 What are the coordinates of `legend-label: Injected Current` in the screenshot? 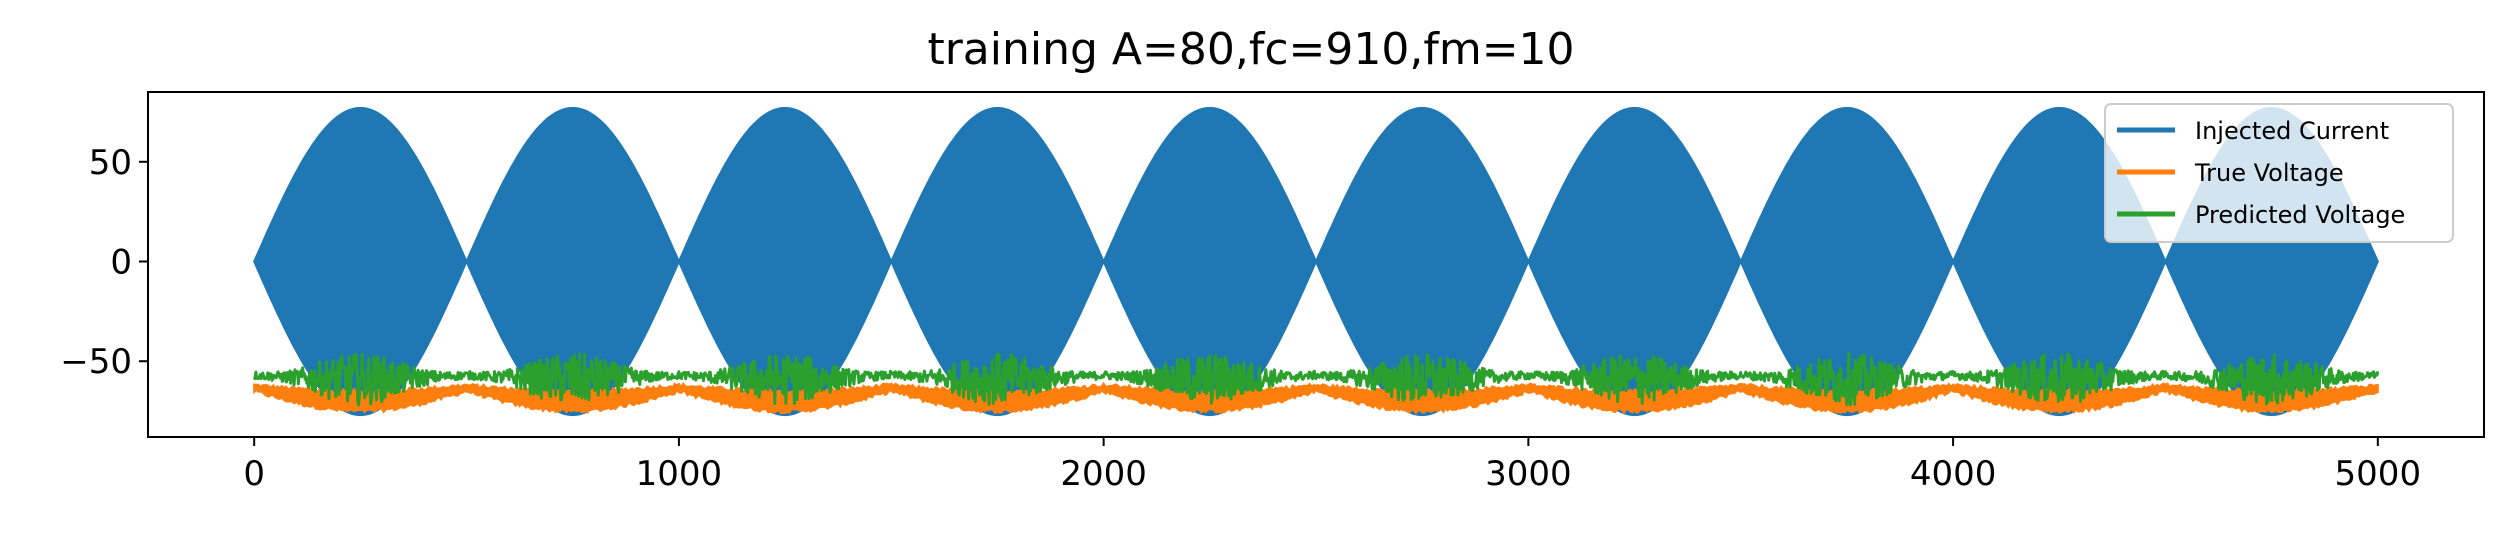 It's located at (2292, 131).